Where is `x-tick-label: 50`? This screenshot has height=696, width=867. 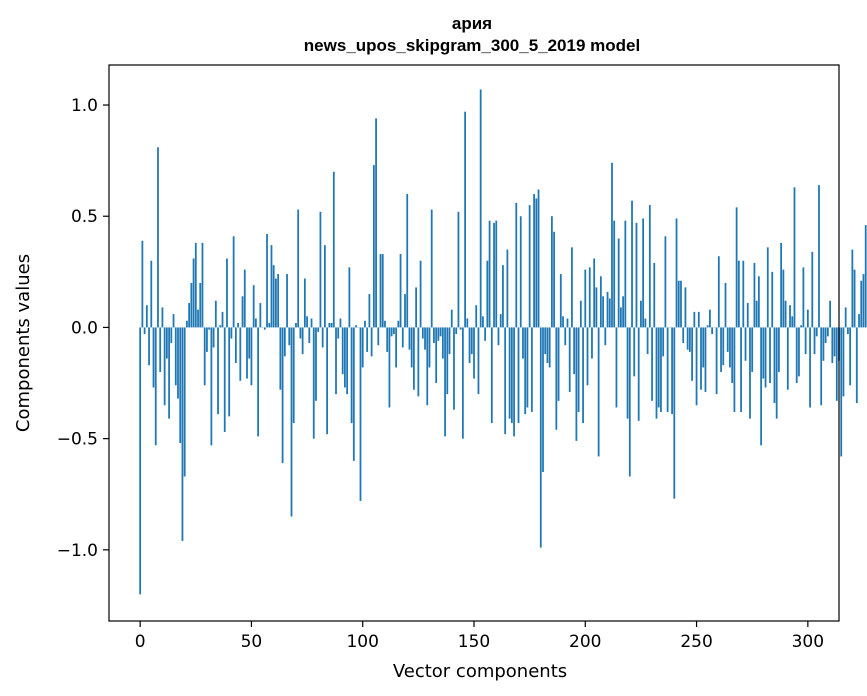 x-tick-label: 50 is located at coordinates (252, 642).